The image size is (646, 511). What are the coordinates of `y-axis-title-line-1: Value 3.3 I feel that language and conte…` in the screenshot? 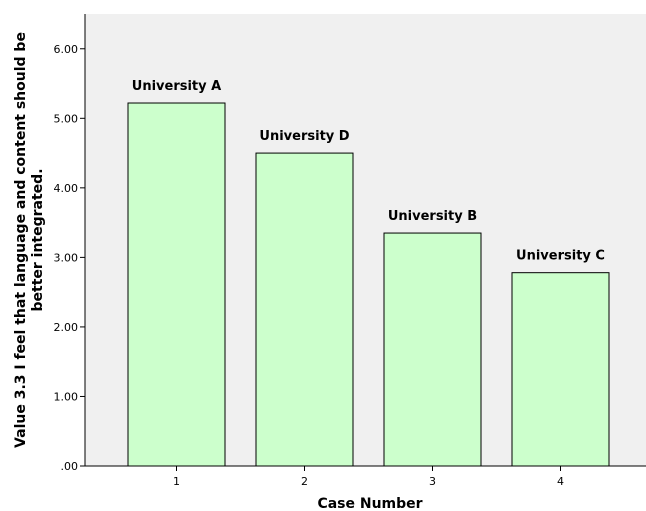 It's located at (21, 240).